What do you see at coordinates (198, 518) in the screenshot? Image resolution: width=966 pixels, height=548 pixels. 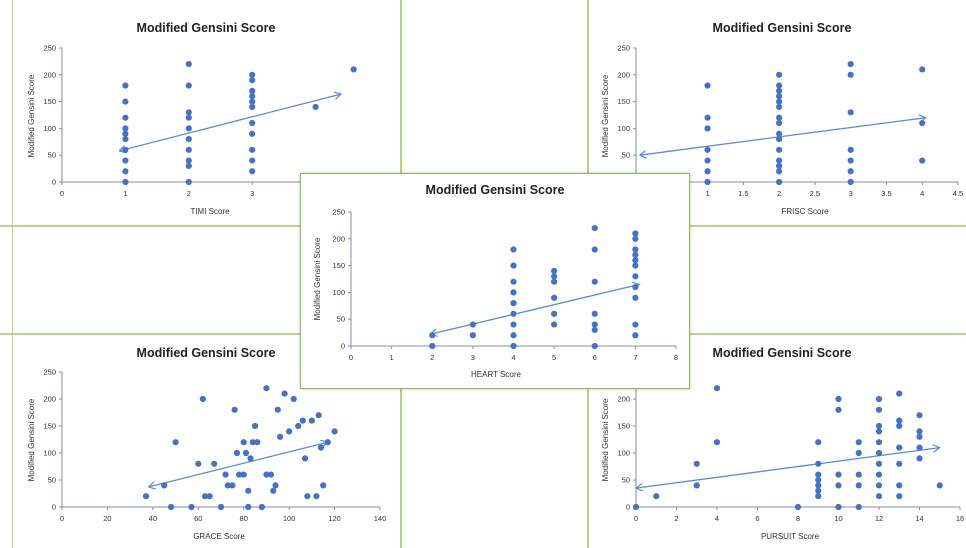 I see `x-tick-label: 60` at bounding box center [198, 518].